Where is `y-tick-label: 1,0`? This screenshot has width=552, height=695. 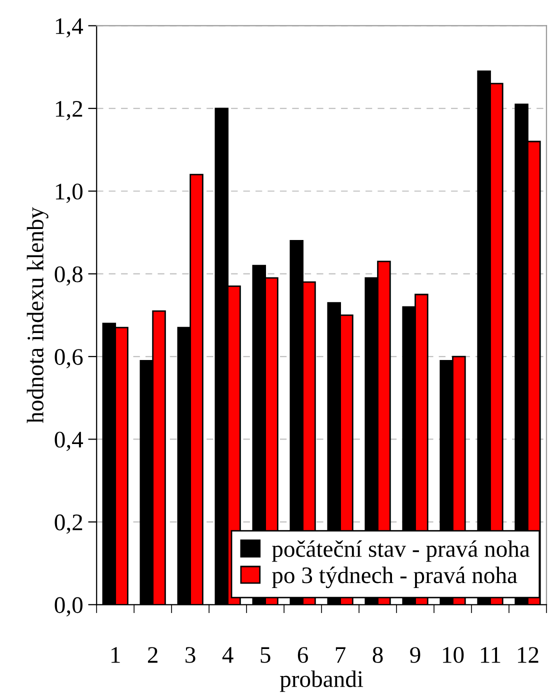
y-tick-label: 1,0 is located at coordinates (69, 193).